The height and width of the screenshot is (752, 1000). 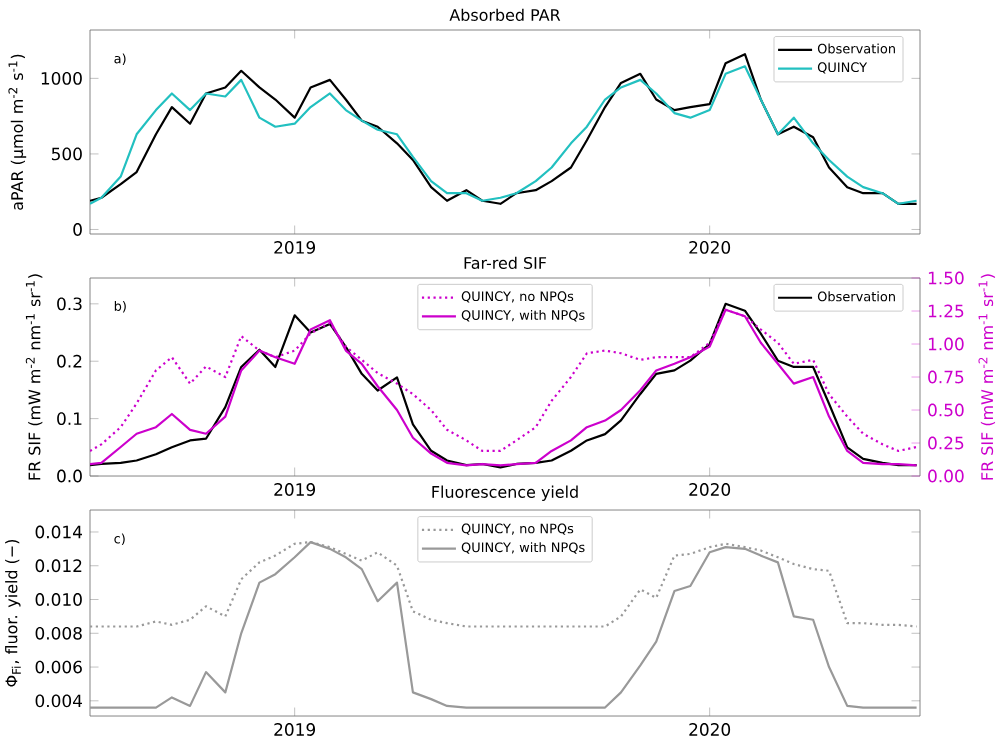 What do you see at coordinates (77, 229) in the screenshot?
I see `y-tick-label: 0` at bounding box center [77, 229].